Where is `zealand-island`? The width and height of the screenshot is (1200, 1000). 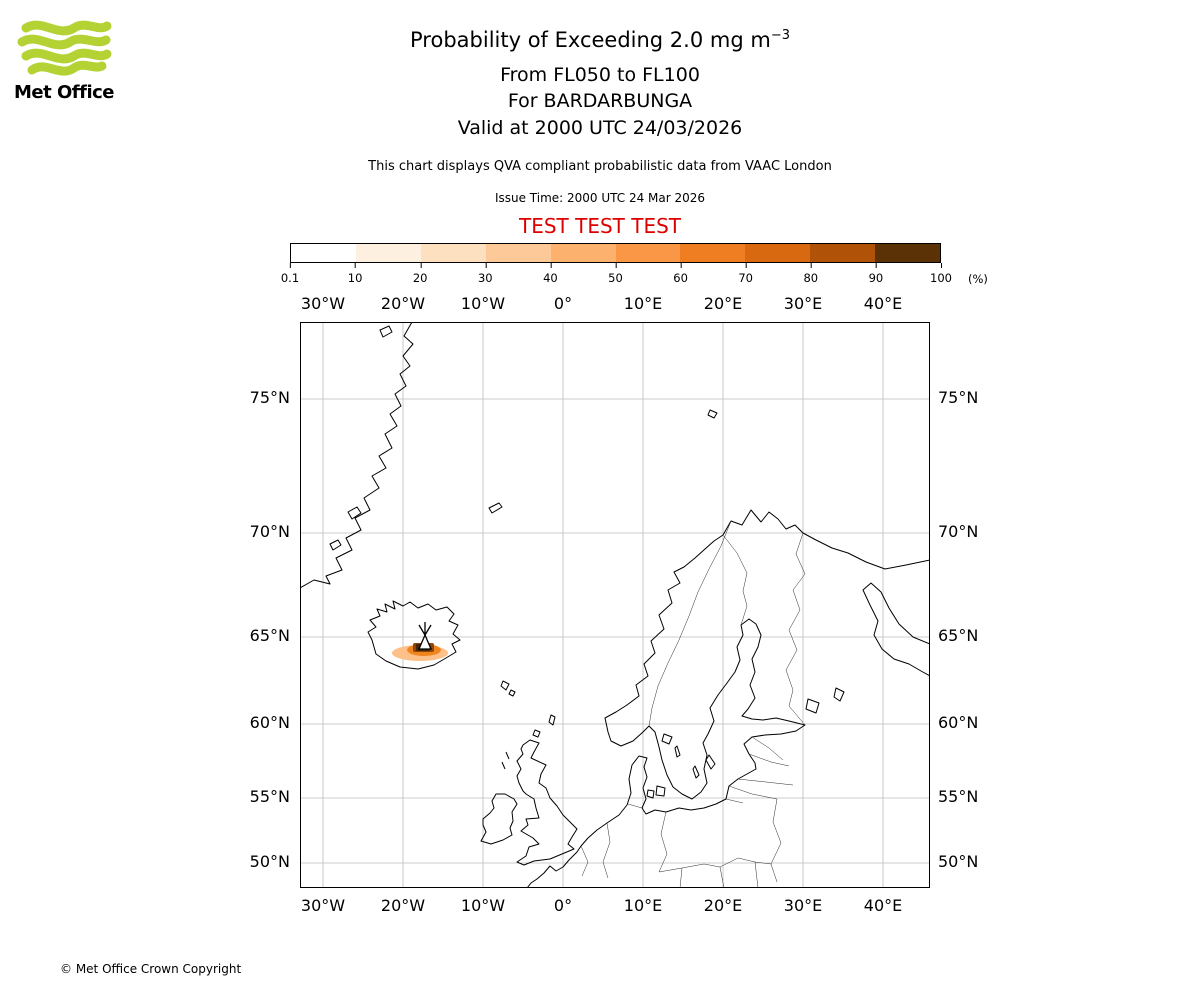 zealand-island is located at coordinates (660, 791).